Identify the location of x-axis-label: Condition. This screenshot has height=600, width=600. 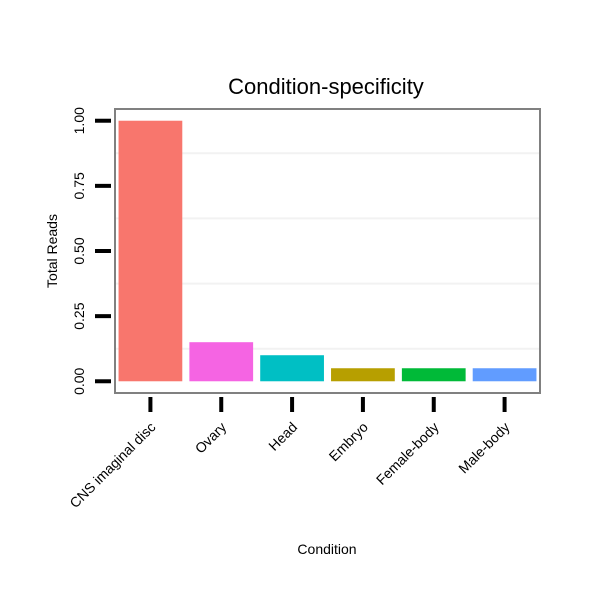
(326, 549).